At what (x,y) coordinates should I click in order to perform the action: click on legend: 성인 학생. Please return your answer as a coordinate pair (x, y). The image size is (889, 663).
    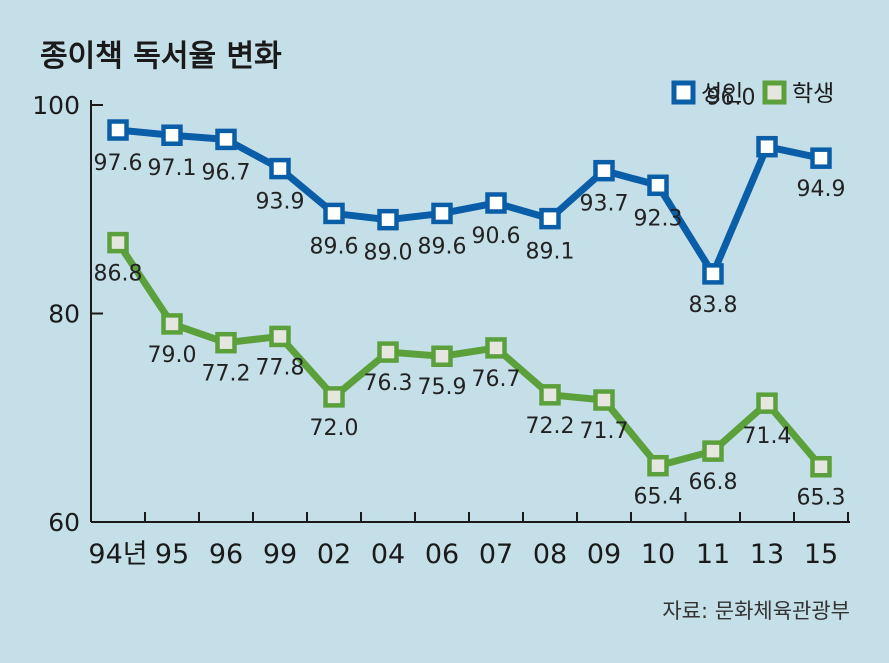
    Looking at the image, I should click on (752, 93).